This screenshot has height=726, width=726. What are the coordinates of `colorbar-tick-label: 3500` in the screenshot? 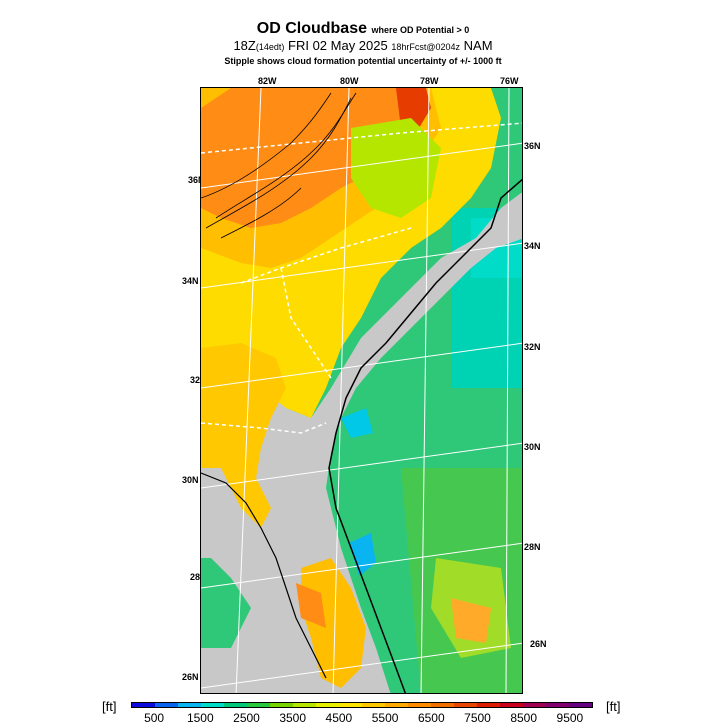 It's located at (293, 718).